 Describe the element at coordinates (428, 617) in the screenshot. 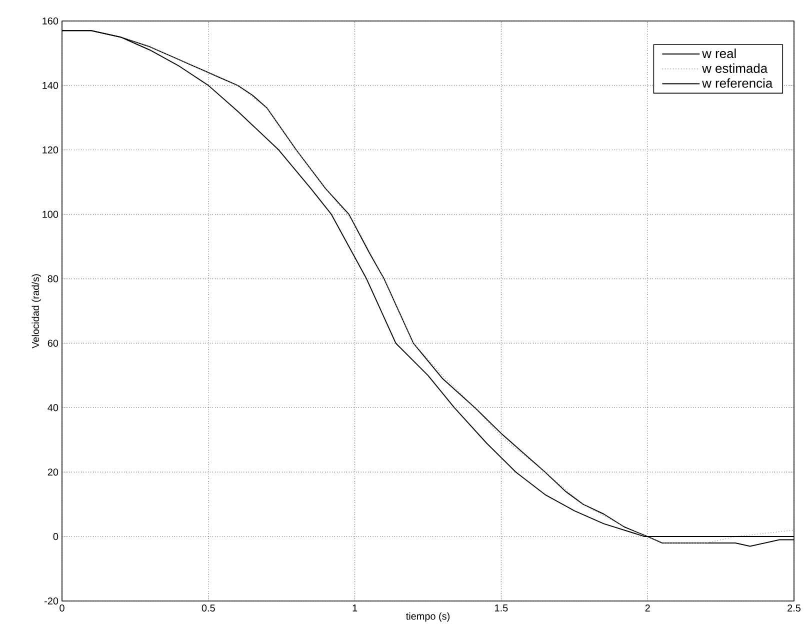

I see `x-axis-title: tiempo (s)` at that location.